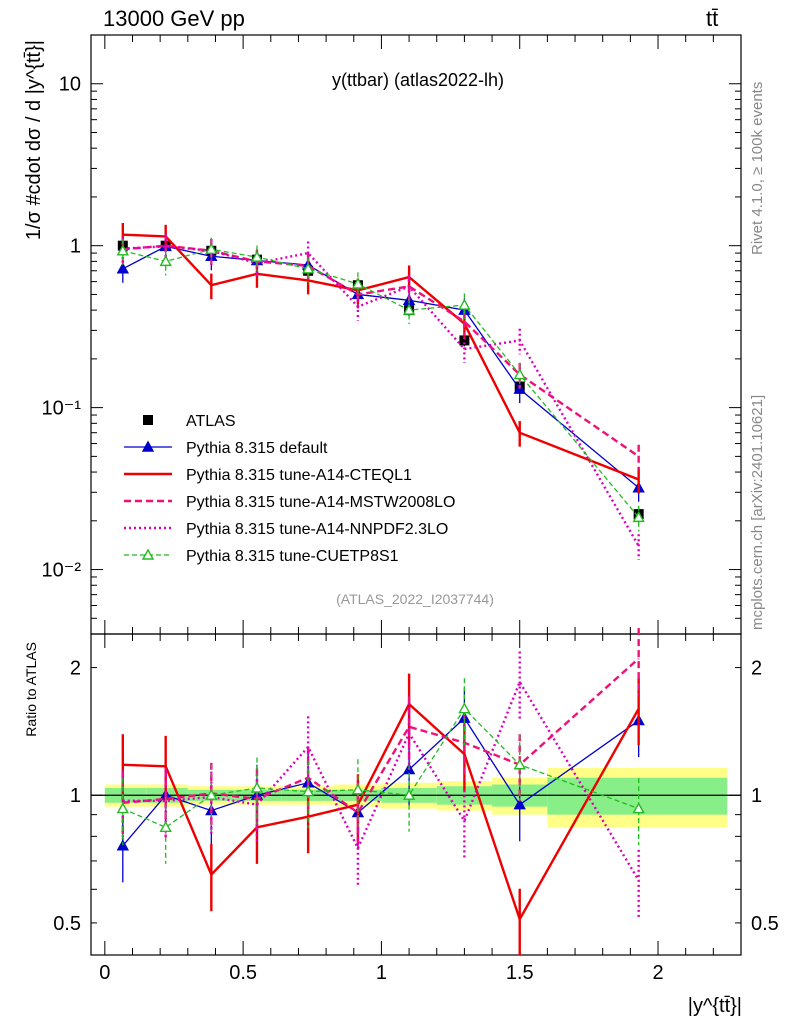 The height and width of the screenshot is (1024, 786). Describe the element at coordinates (62, 571) in the screenshot. I see `y-tick-label: 10⁻²` at that location.